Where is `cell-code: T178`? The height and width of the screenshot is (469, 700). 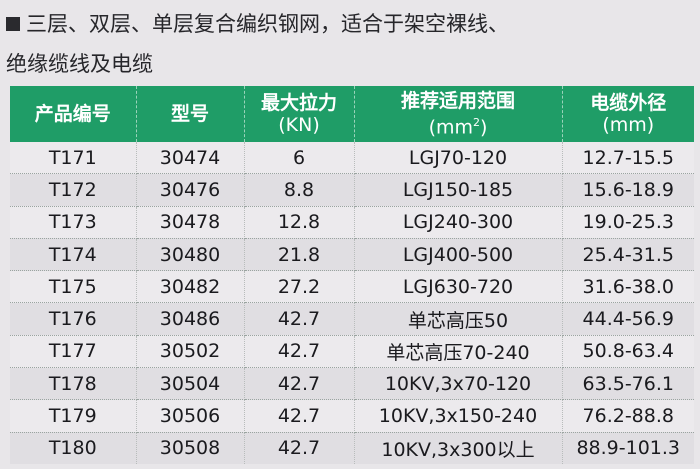 cell-code: T178 is located at coordinates (73, 384).